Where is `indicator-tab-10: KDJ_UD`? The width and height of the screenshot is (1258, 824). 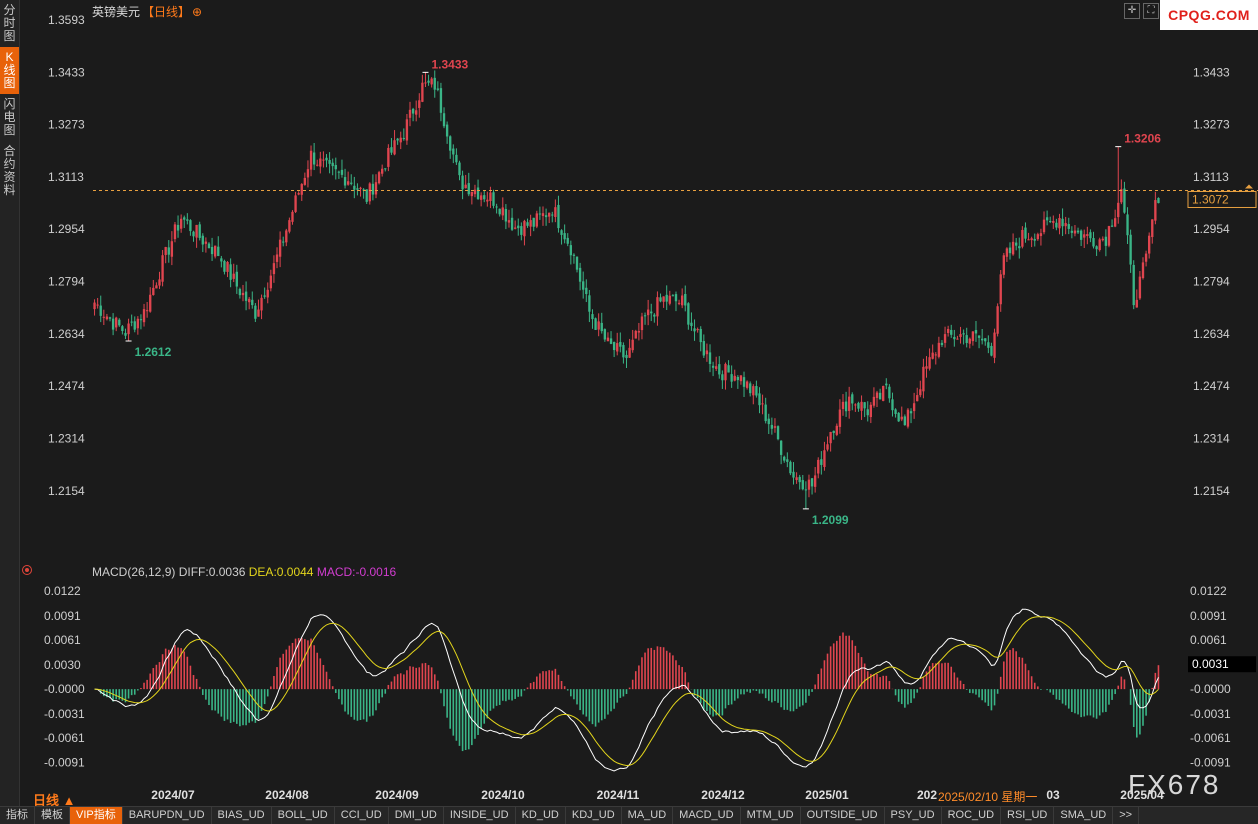 indicator-tab-10: KDJ_UD is located at coordinates (594, 815).